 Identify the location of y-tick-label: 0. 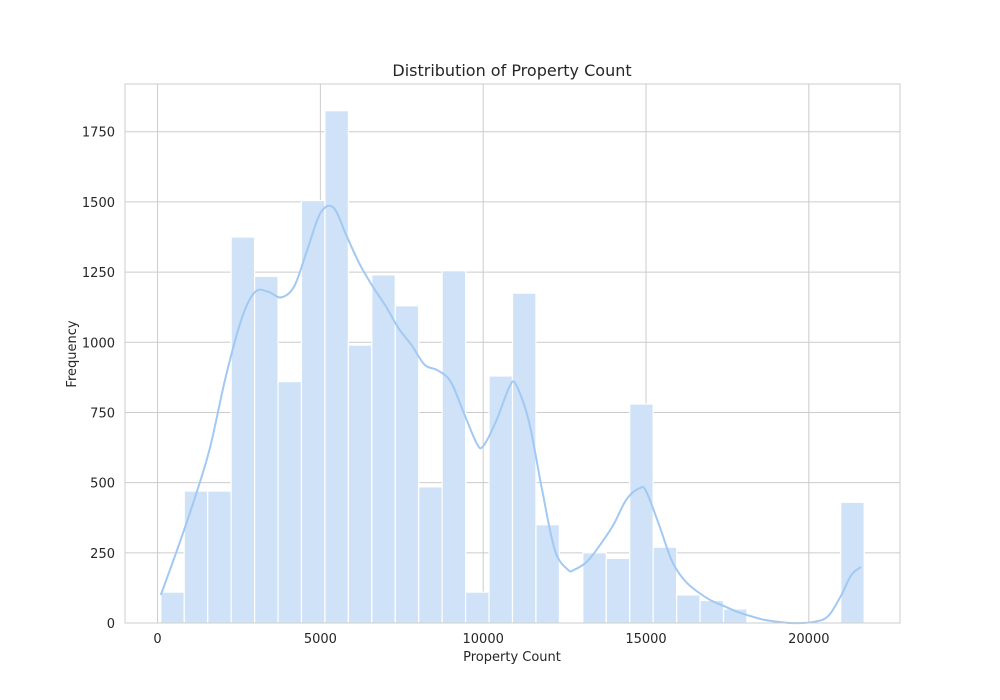
(111, 624).